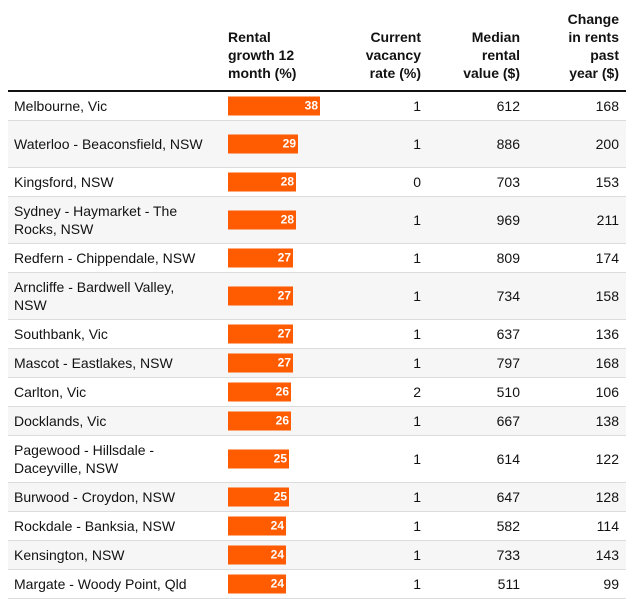 The width and height of the screenshot is (642, 599). I want to click on rent-change: 174, so click(607, 258).